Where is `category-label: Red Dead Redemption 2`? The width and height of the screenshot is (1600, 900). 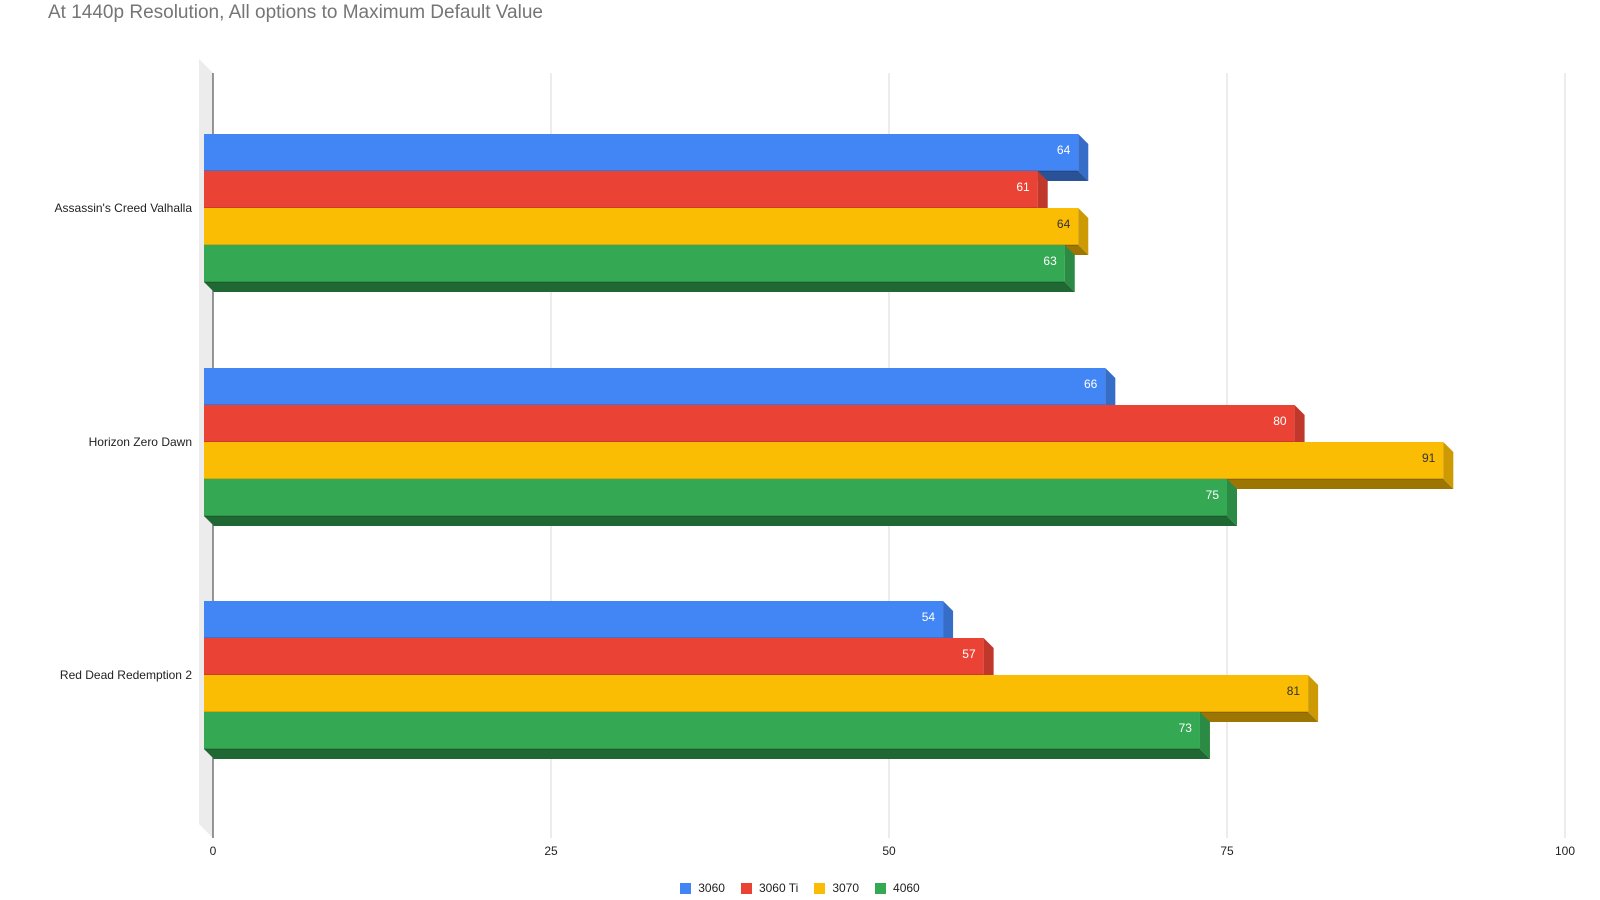
category-label: Red Dead Redemption 2 is located at coordinates (126, 675).